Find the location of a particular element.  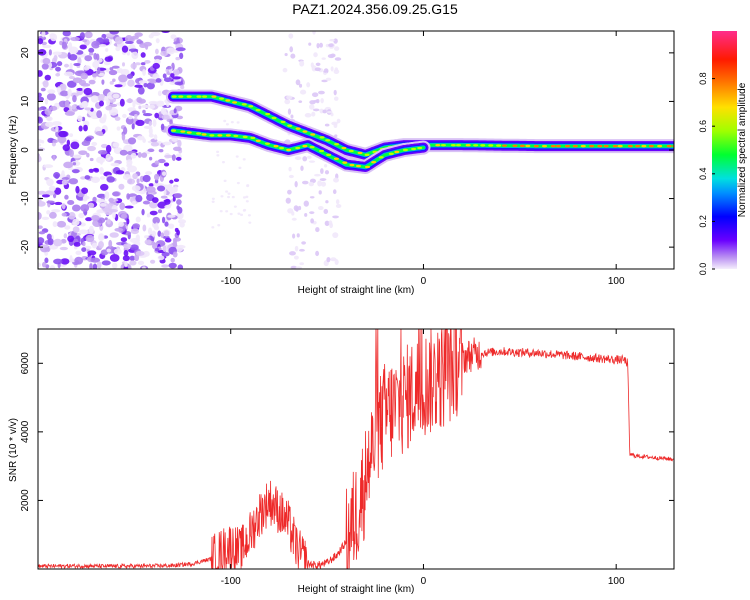

spectrogram-x-tick-label: 0 is located at coordinates (424, 281).